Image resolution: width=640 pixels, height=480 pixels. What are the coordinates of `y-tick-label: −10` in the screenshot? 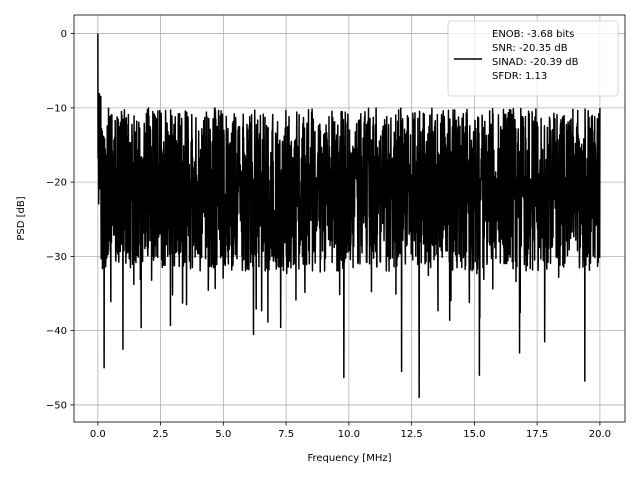 It's located at (56, 108).